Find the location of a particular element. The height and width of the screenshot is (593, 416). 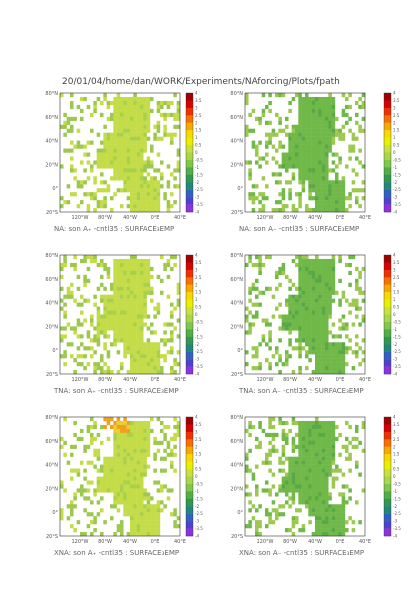

colorbar-tick-label: -1.5 is located at coordinates (199, 174).